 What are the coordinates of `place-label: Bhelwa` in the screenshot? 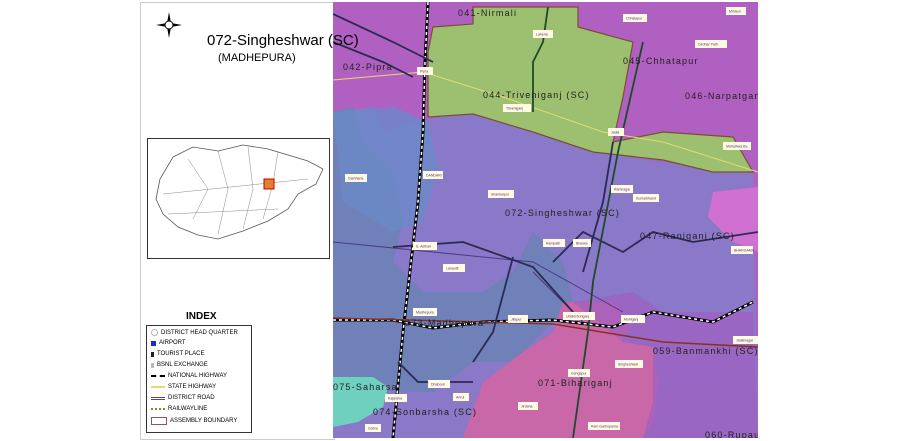 It's located at (582, 243).